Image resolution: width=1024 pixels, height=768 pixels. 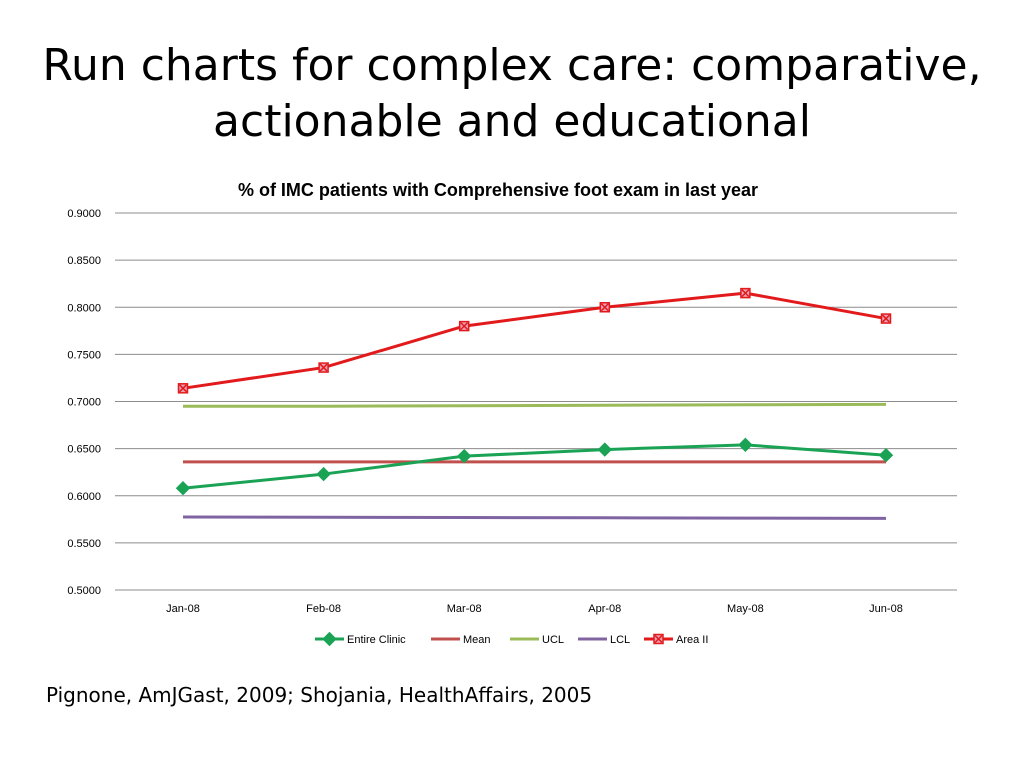 I want to click on y-tick-label: 0.5500, so click(x=84, y=544).